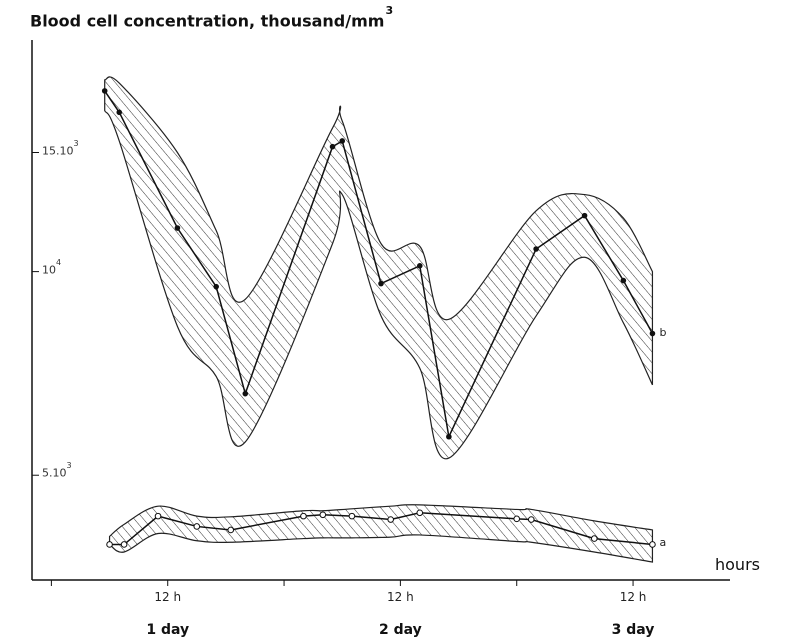 The height and width of the screenshot is (642, 800). What do you see at coordinates (663, 543) in the screenshot?
I see `series-label-a: a` at bounding box center [663, 543].